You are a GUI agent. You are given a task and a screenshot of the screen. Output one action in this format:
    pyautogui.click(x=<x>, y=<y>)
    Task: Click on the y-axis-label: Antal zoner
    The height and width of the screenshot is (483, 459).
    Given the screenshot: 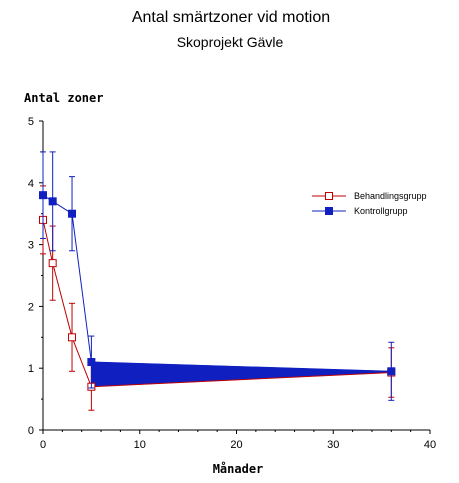 What is the action you would take?
    pyautogui.click(x=63, y=98)
    